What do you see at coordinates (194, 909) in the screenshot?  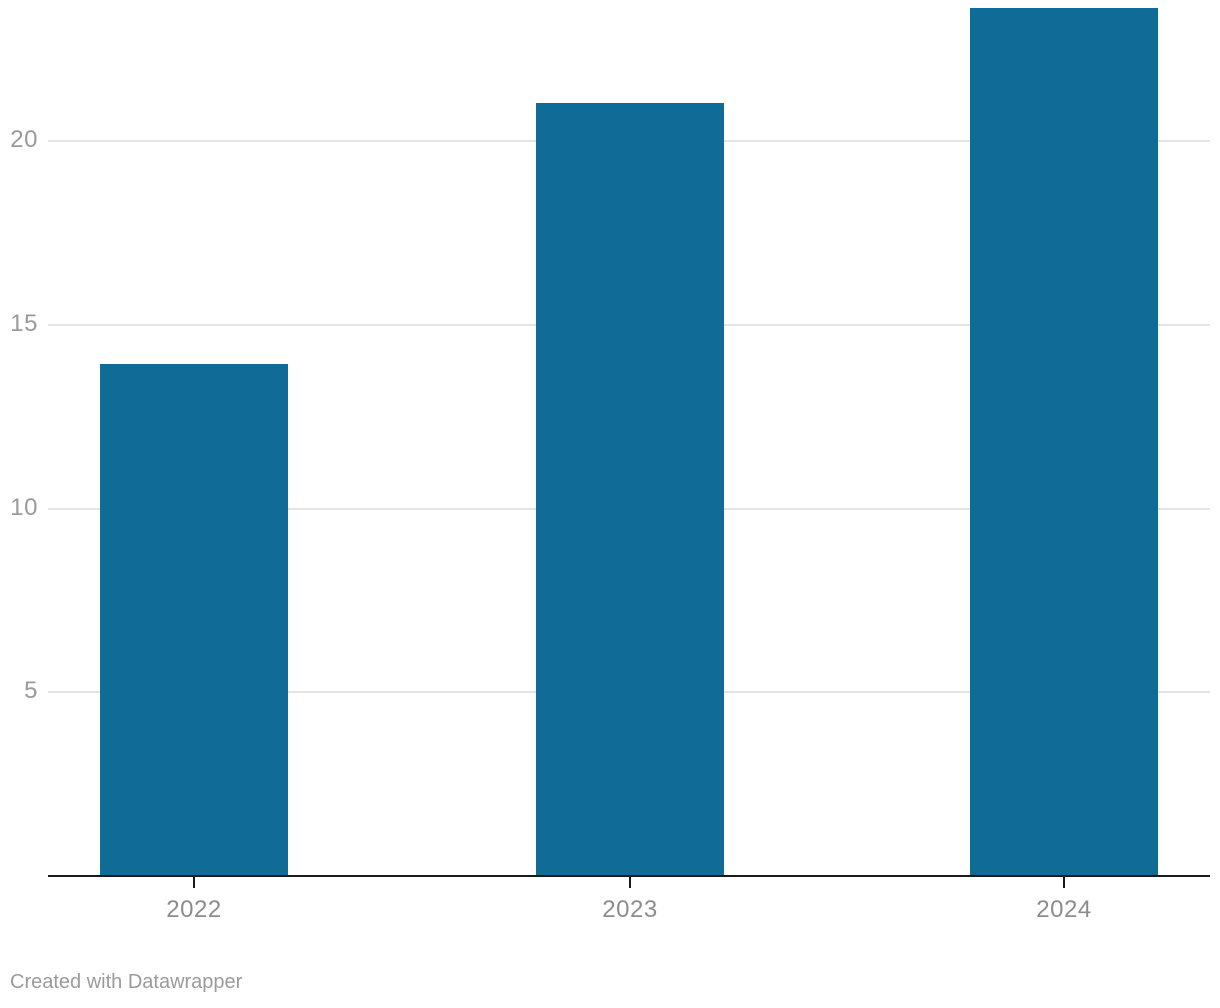 I see `x-axis-label-2022: 2022` at bounding box center [194, 909].